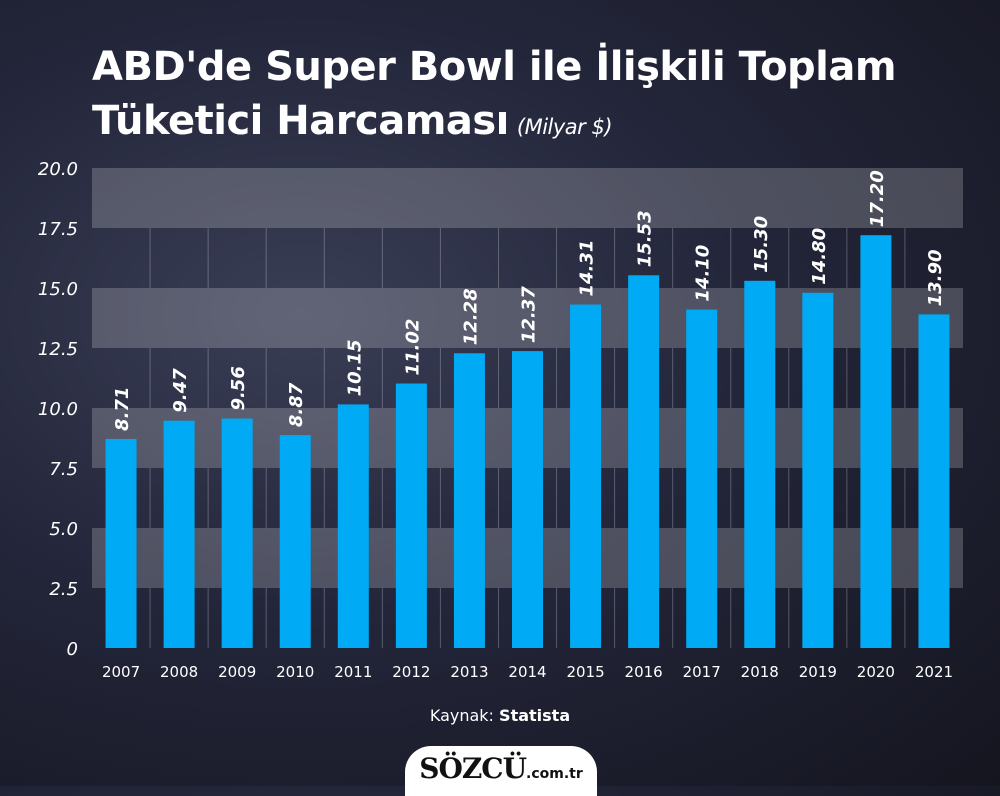 Image resolution: width=1000 pixels, height=796 pixels. Describe the element at coordinates (63, 529) in the screenshot. I see `y-tick-label: 5.0` at that location.